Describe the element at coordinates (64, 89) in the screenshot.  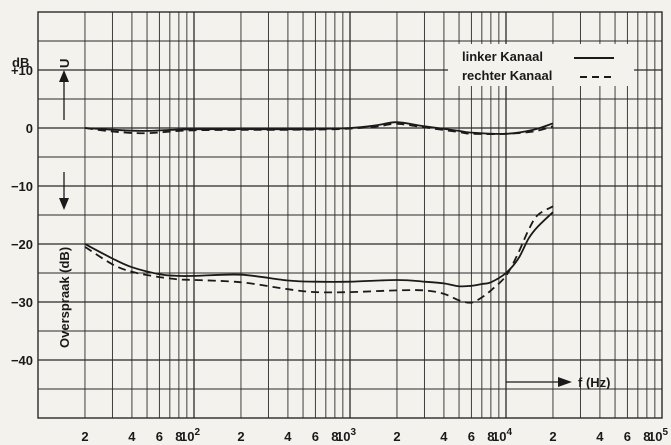
I see `u-arrow: U` at that location.